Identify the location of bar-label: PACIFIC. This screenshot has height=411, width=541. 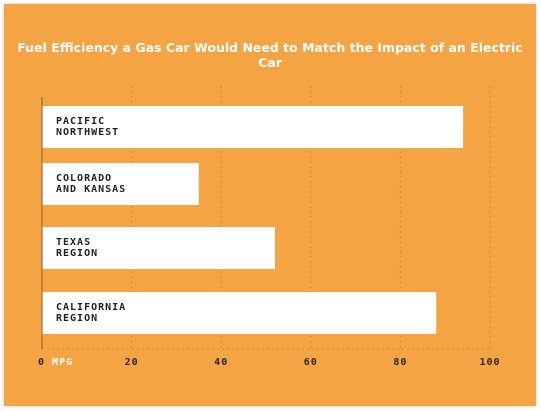
(80, 121).